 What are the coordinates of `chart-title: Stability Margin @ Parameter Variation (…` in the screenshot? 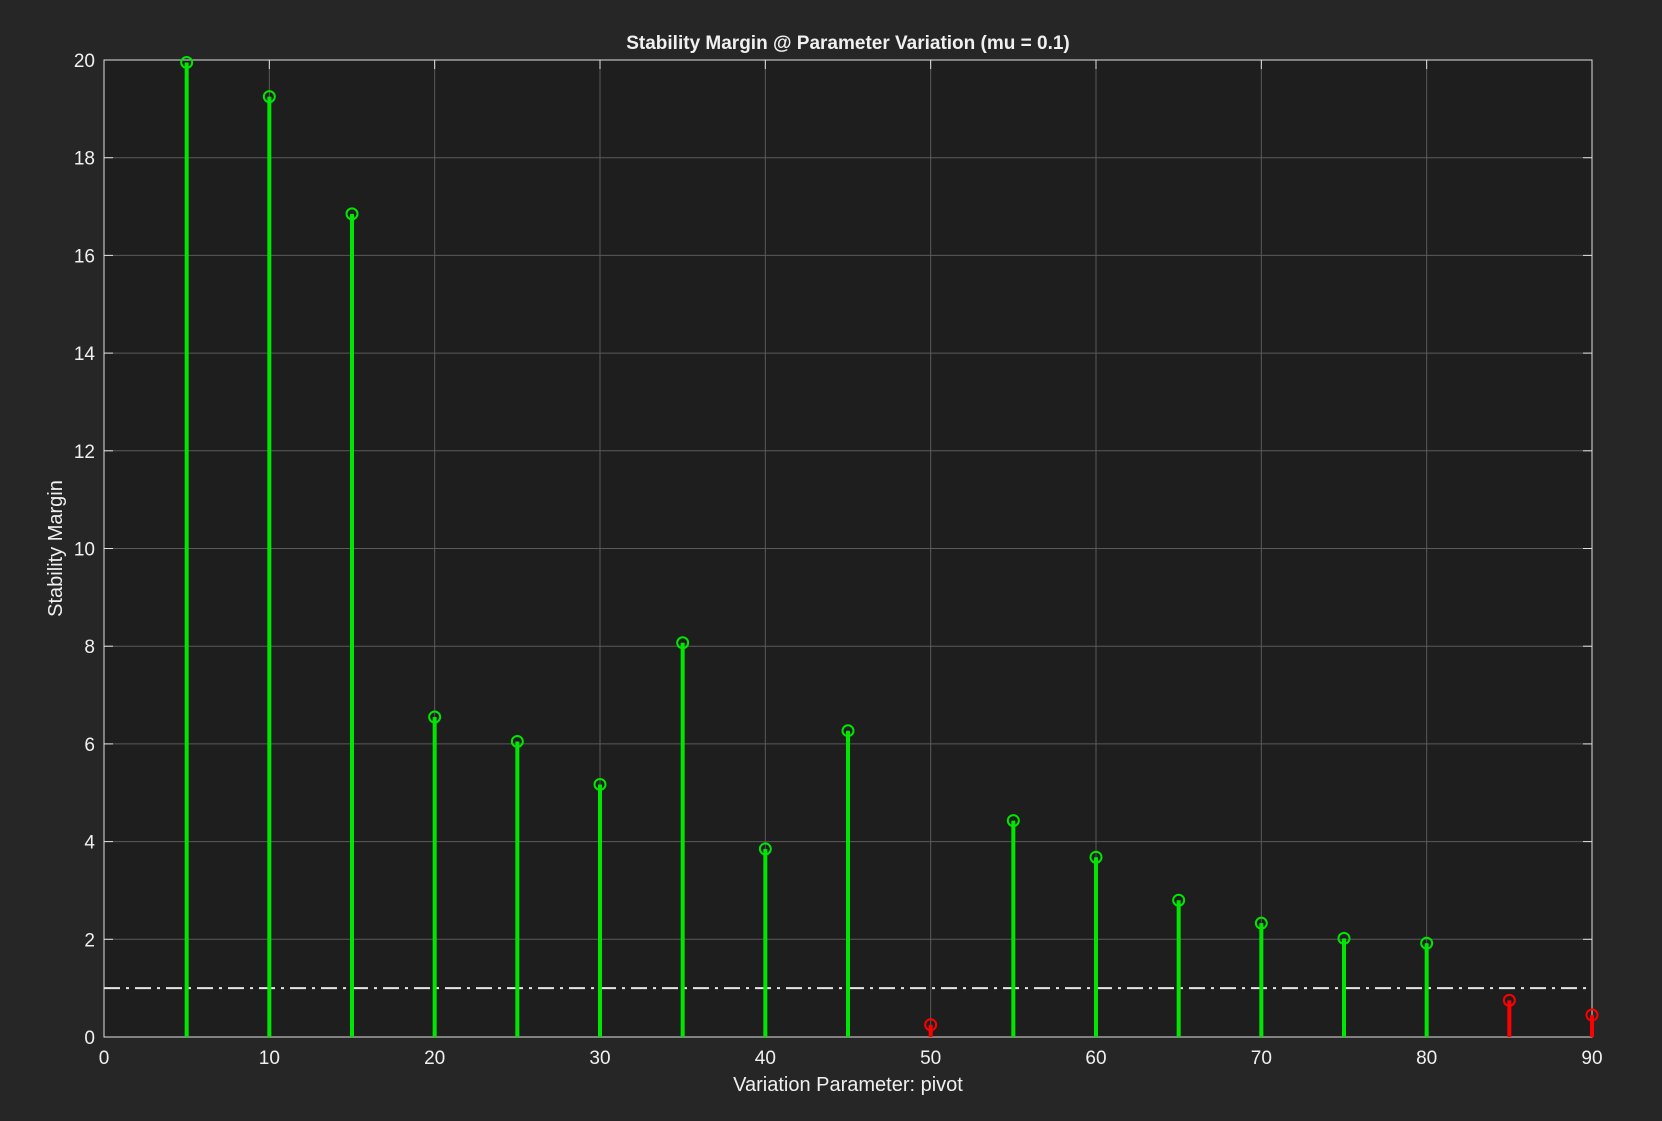 It's located at (848, 43).